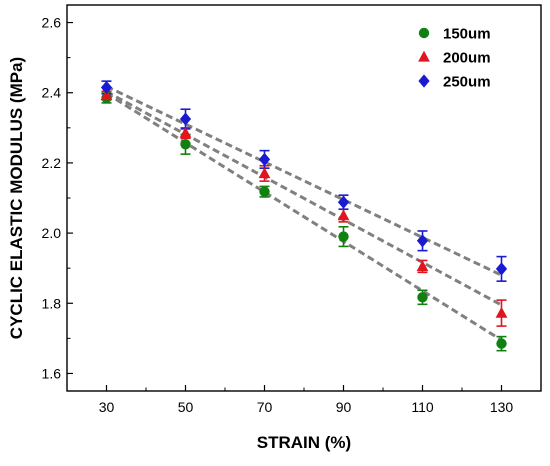 The width and height of the screenshot is (550, 466). Describe the element at coordinates (52, 23) in the screenshot. I see `y-tick-label: 2.6` at that location.